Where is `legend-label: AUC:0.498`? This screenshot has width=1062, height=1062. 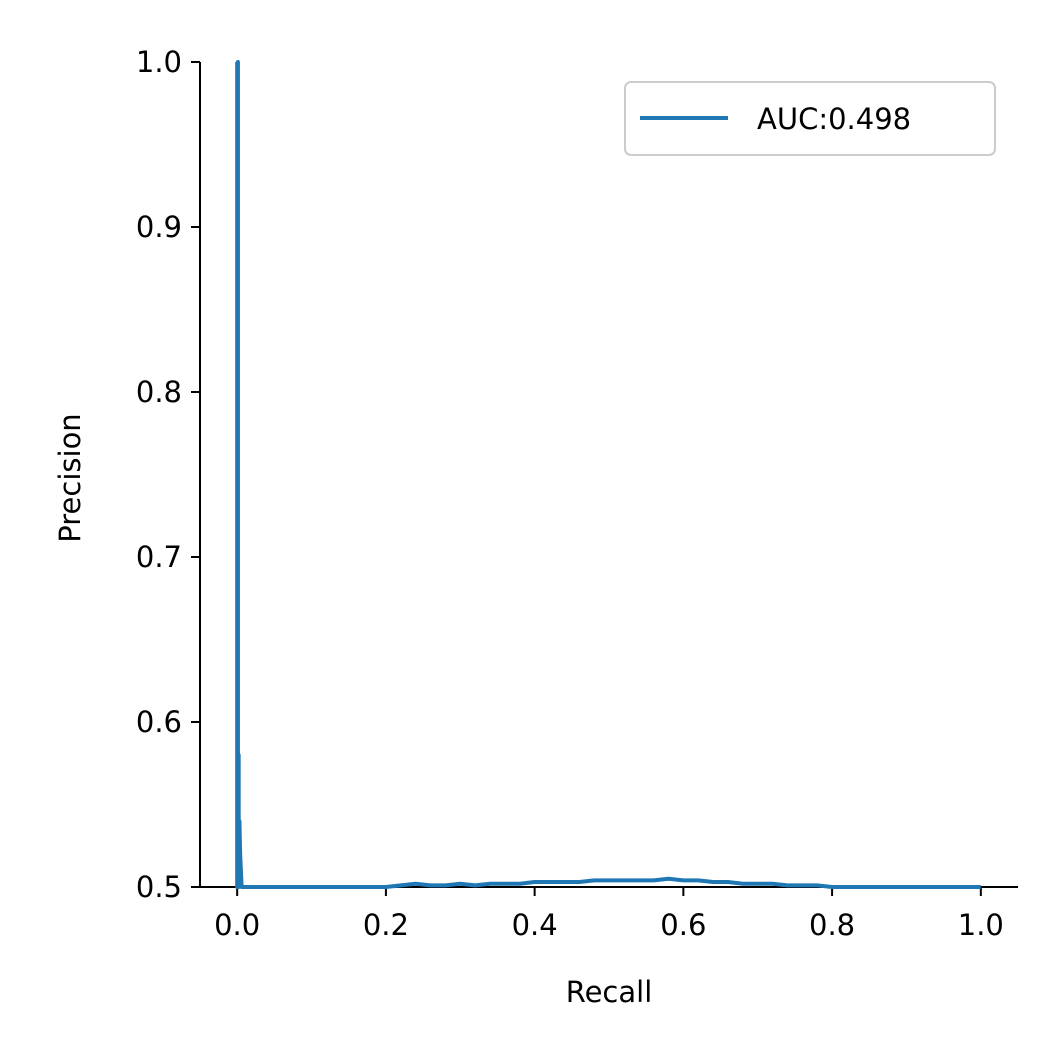 legend-label: AUC:0.498 is located at coordinates (834, 119).